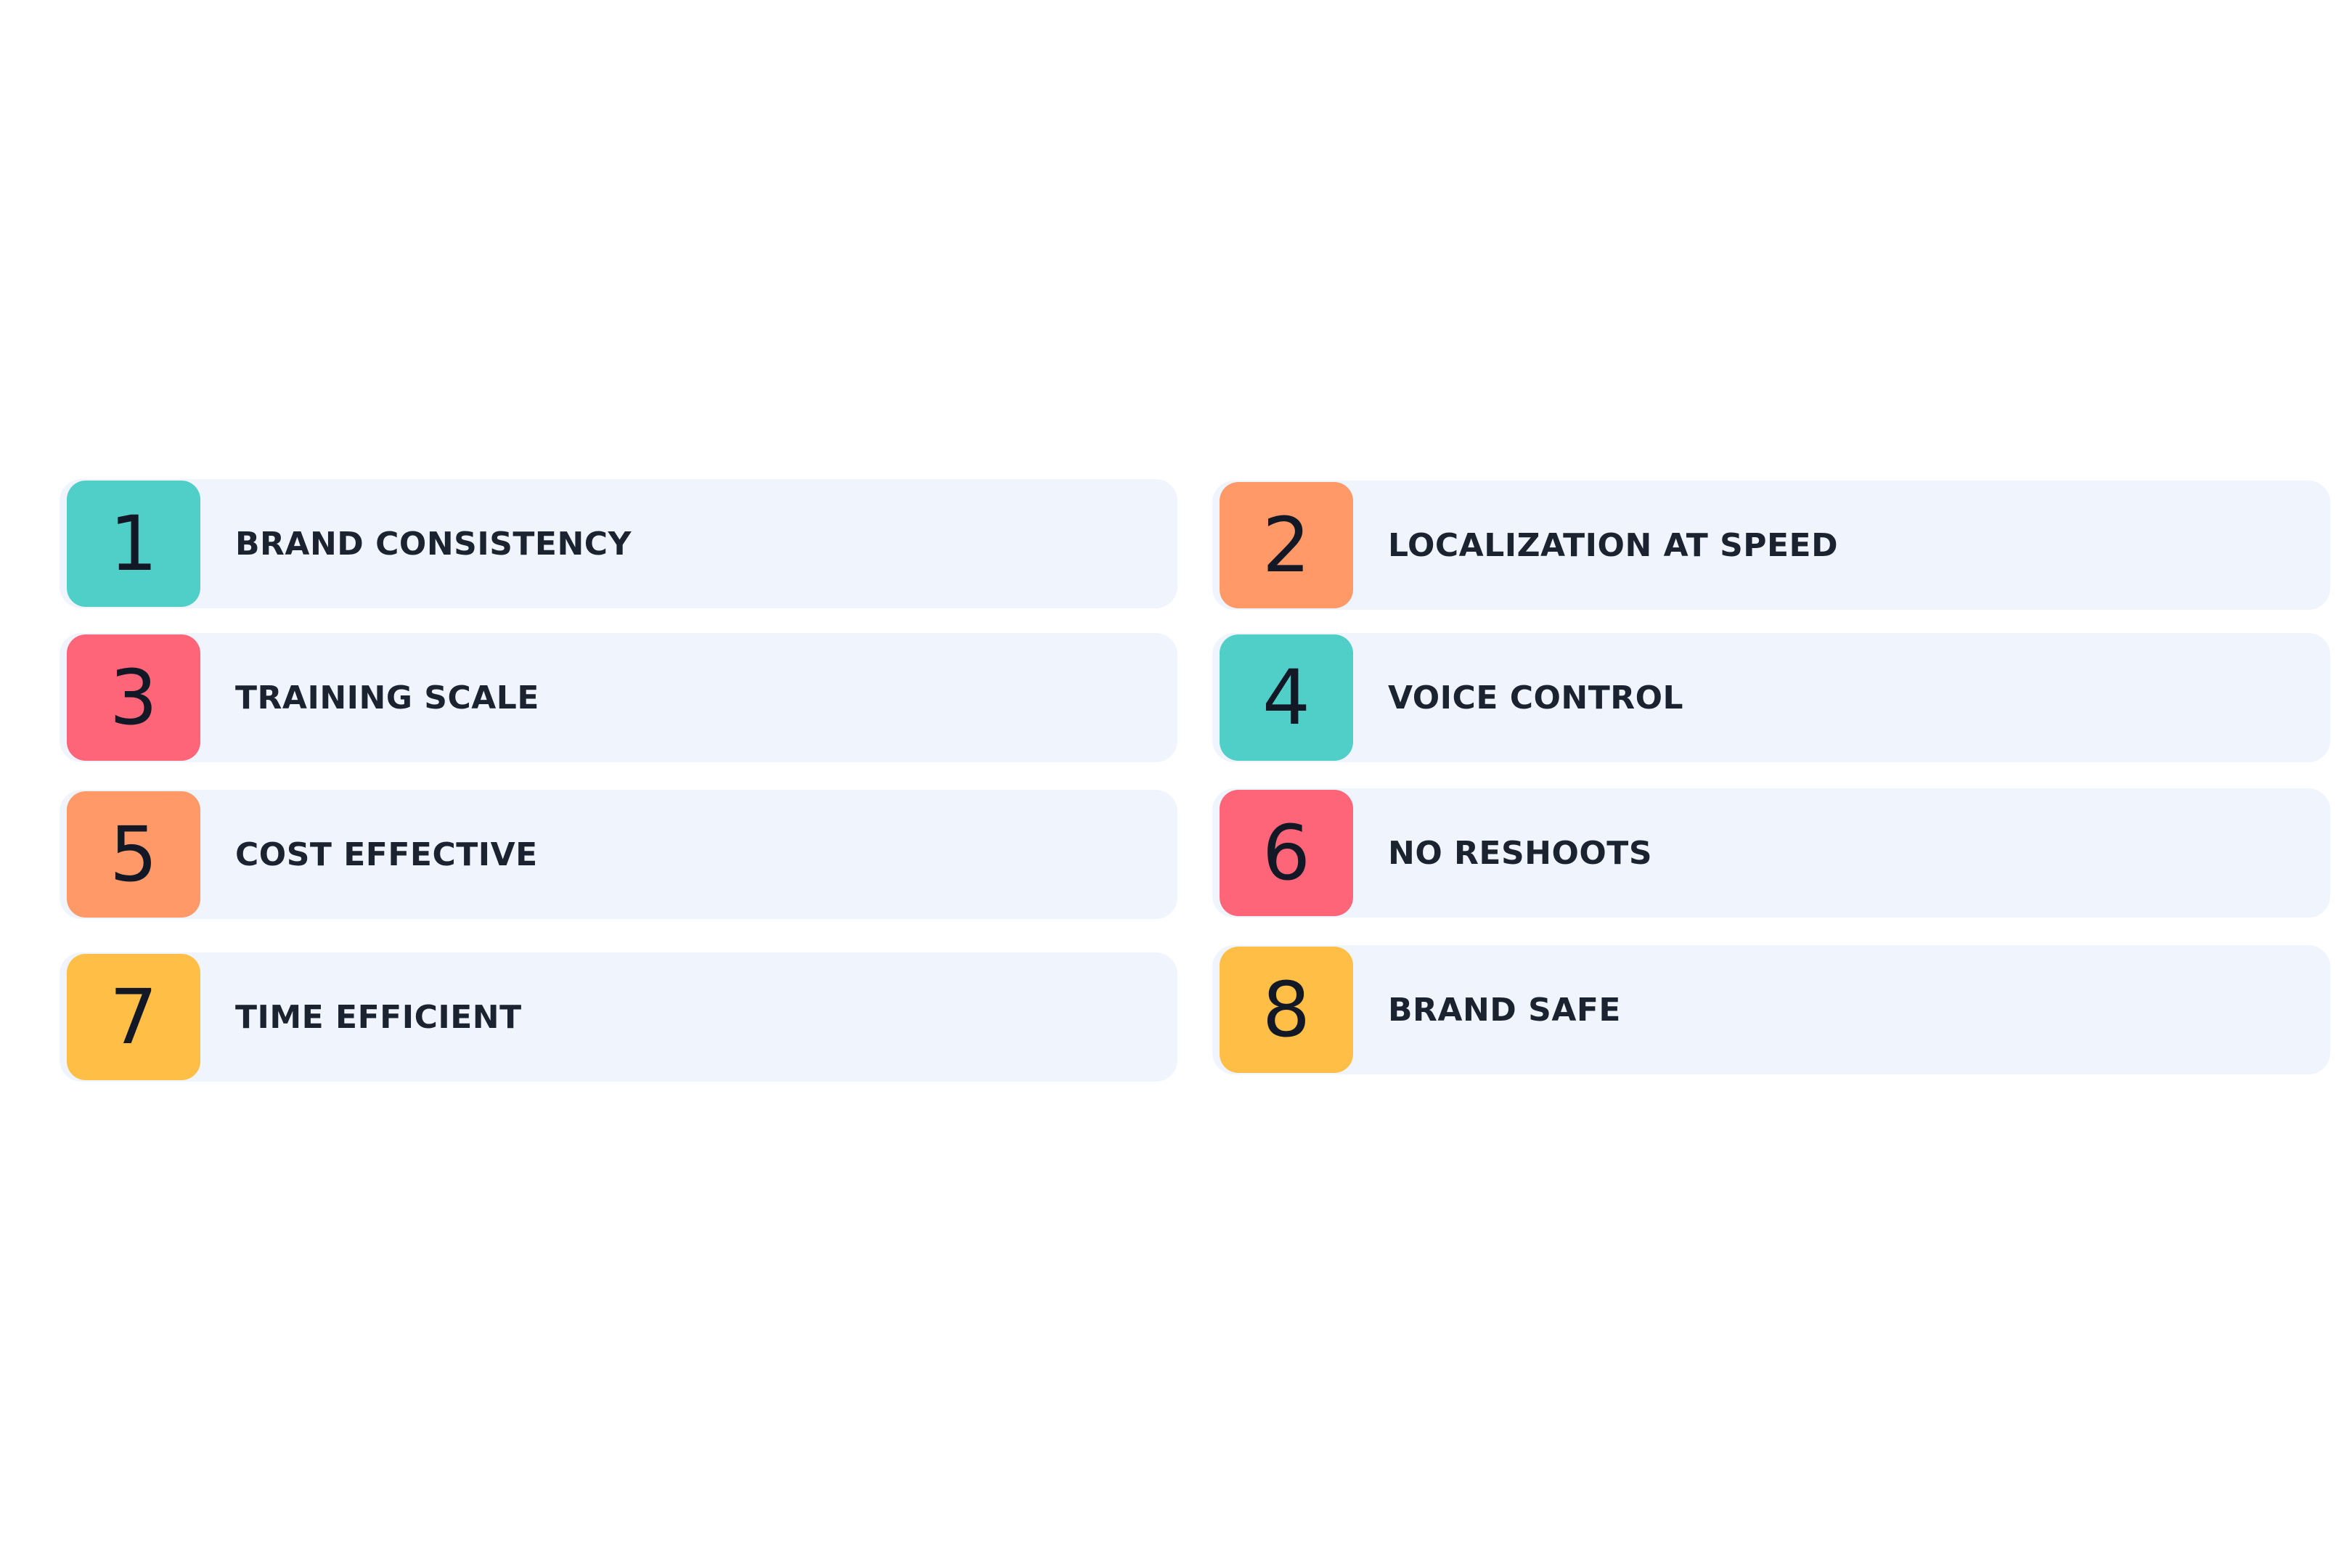  I want to click on number-badge: 4, so click(1287, 698).